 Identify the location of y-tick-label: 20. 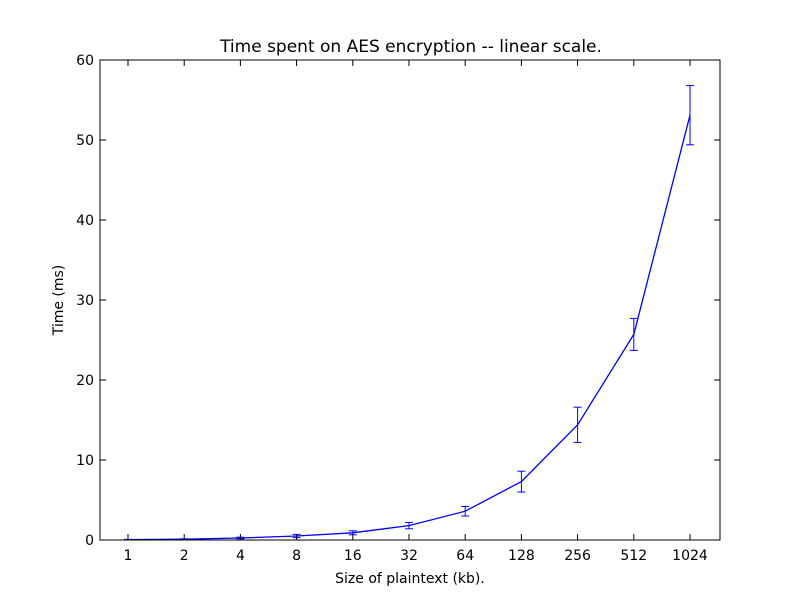
(85, 381).